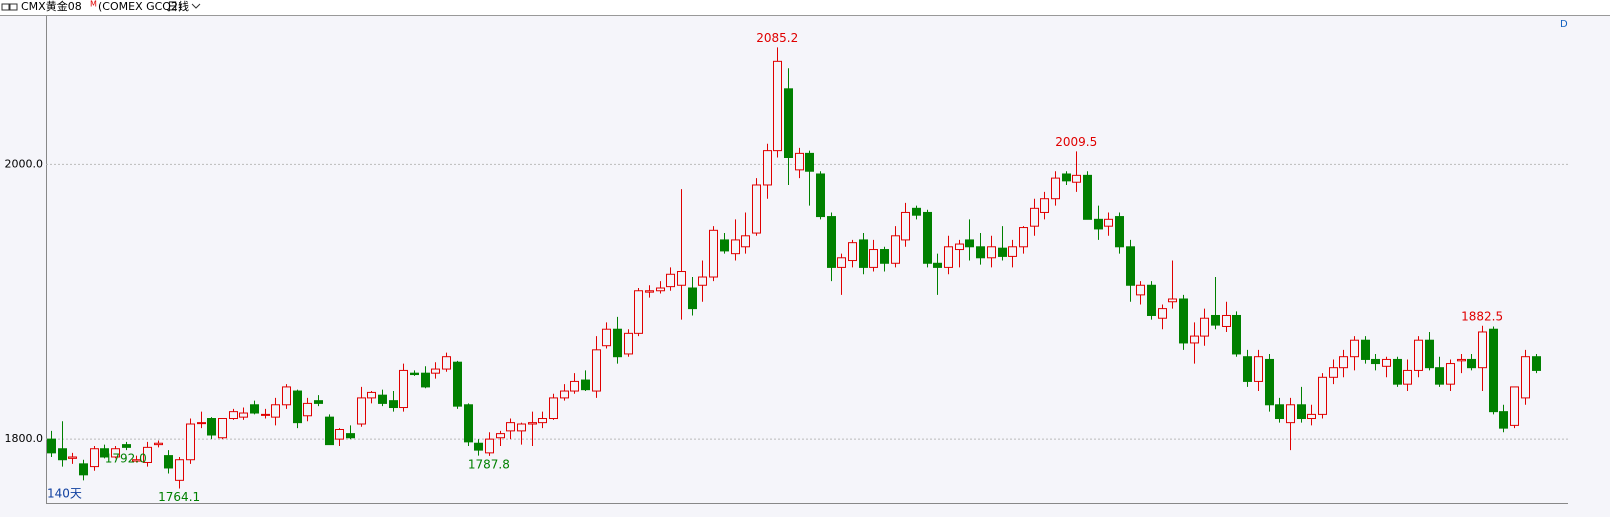 This screenshot has width=1610, height=517. I want to click on period-selector: 日线, so click(178, 6).